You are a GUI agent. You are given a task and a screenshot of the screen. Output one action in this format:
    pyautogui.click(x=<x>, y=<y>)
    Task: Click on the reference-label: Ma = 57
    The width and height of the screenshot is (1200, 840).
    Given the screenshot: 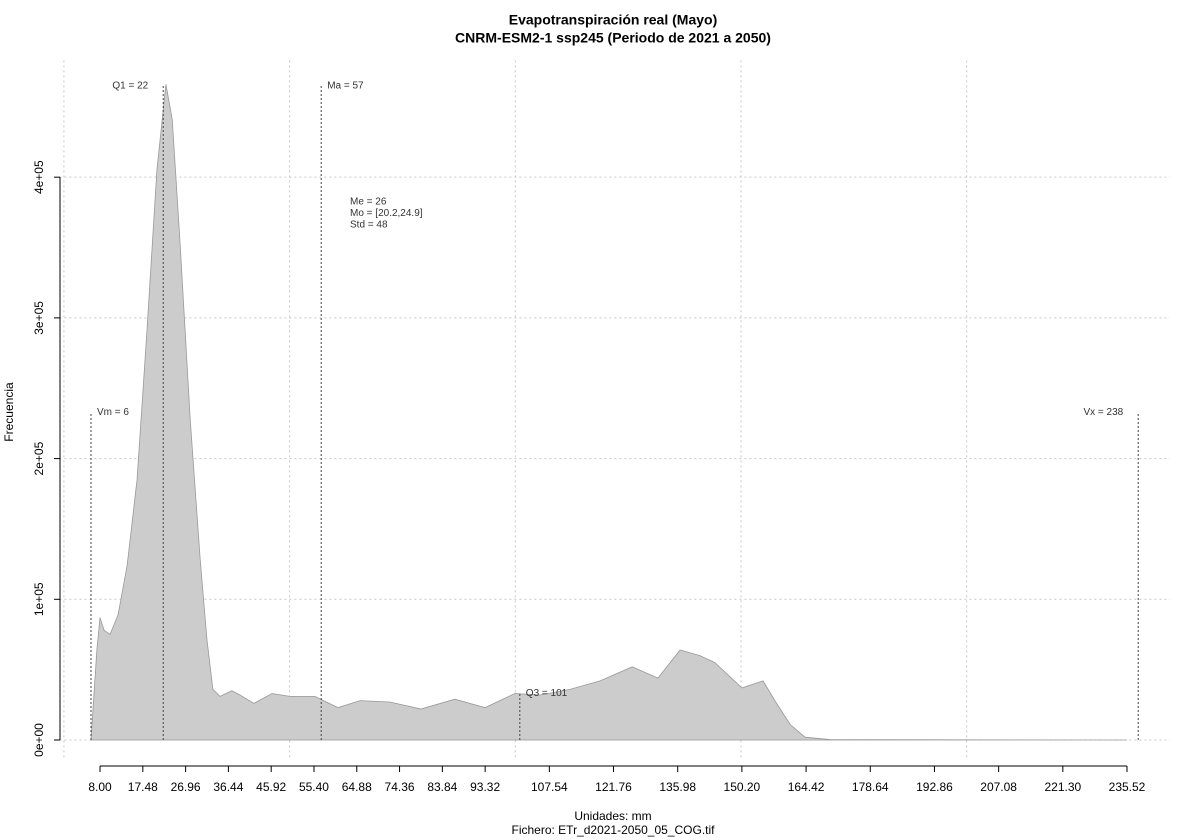 What is the action you would take?
    pyautogui.click(x=345, y=85)
    